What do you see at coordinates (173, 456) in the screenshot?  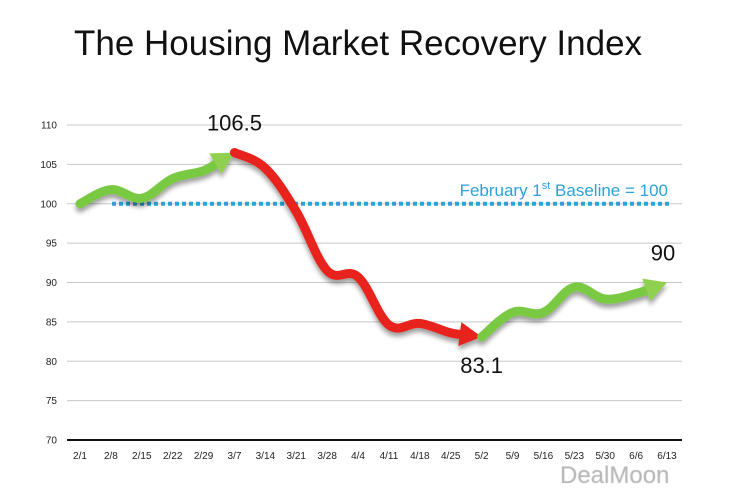 I see `x-tick-label: 2/22` at bounding box center [173, 456].